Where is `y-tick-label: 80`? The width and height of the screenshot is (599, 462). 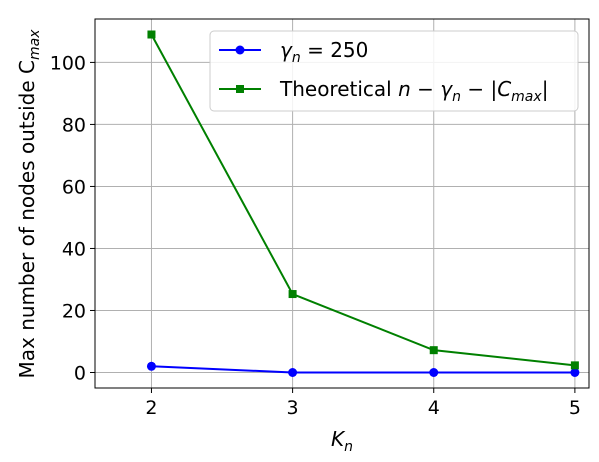
y-tick-label: 80 is located at coordinates (74, 125).